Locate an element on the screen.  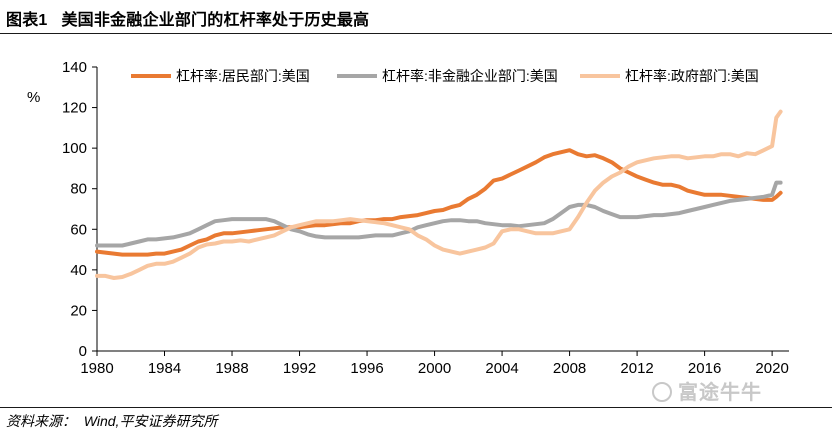
legend-label: 杠杆率:政府部门:美国 is located at coordinates (692, 76).